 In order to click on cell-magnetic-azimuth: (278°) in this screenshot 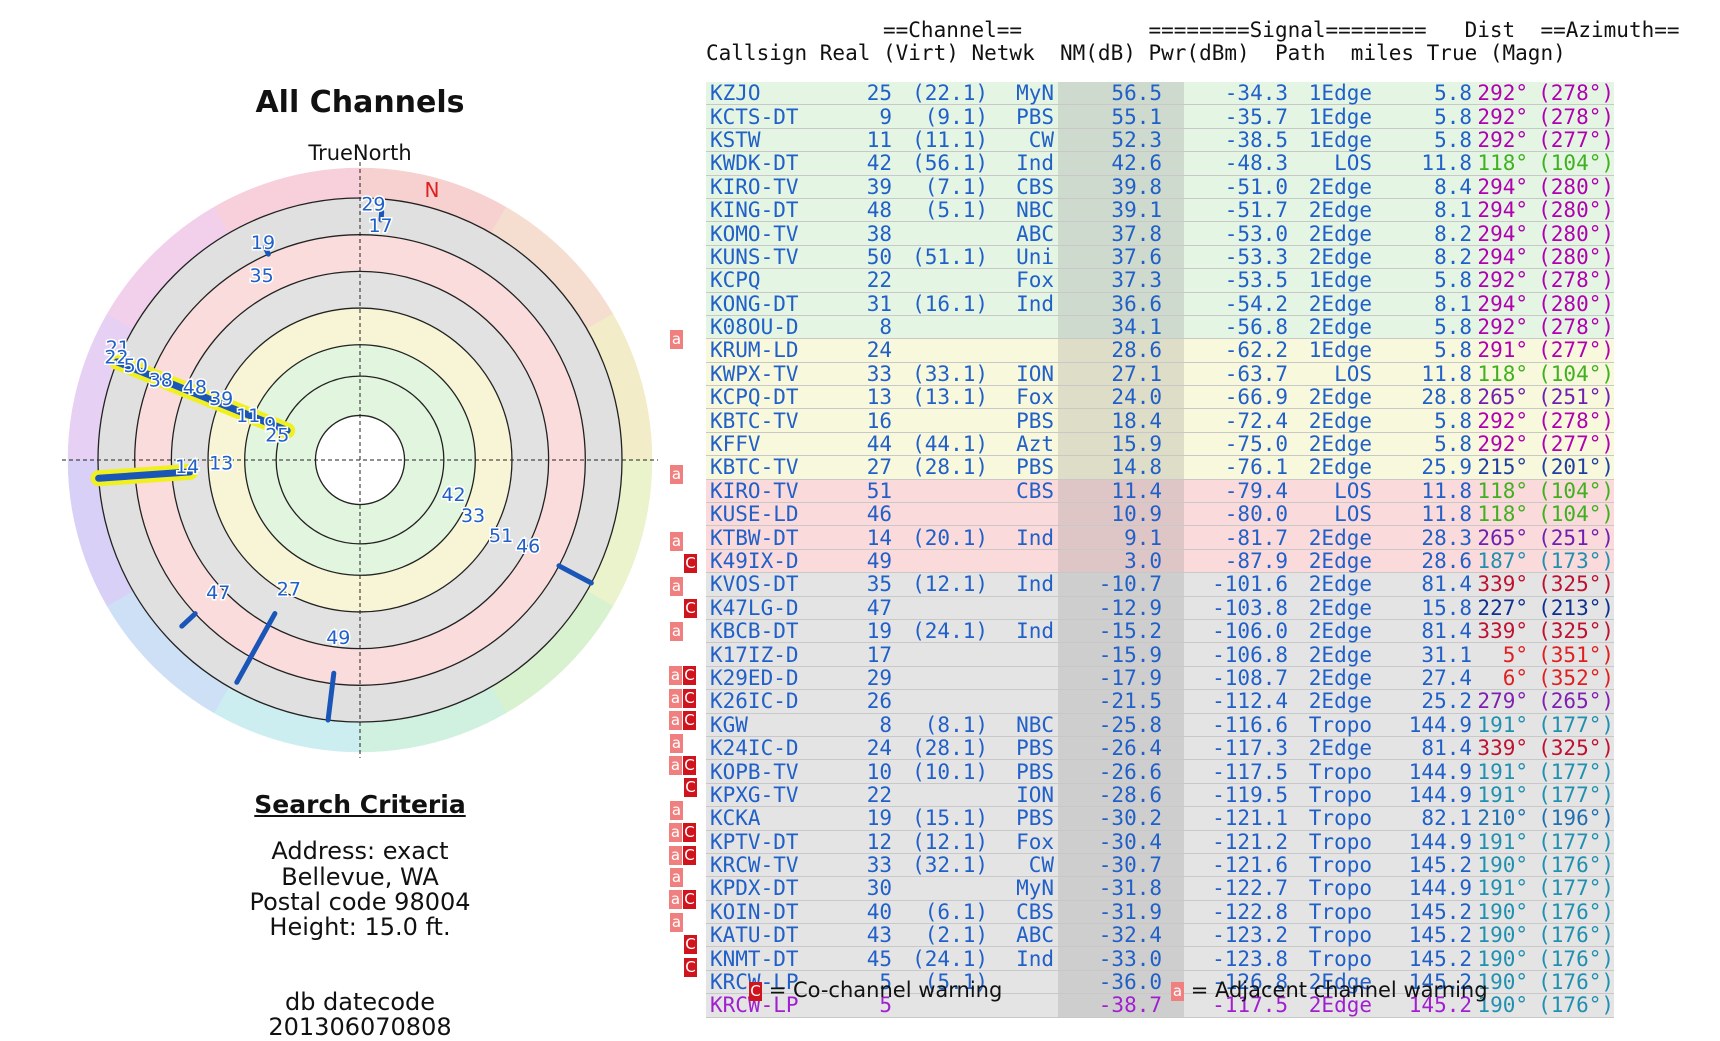, I will do `click(1571, 280)`.